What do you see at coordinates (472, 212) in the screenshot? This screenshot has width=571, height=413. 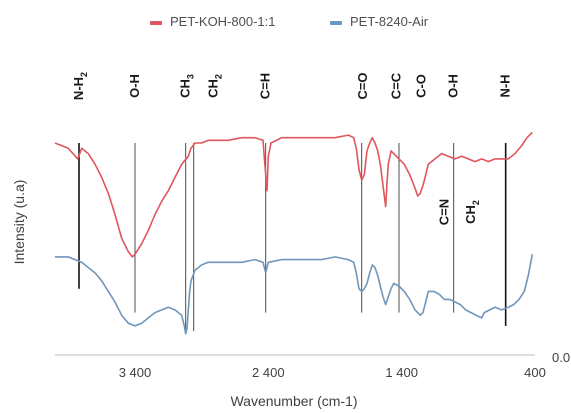 I see `band-label-ch2-11: CH2` at bounding box center [472, 212].